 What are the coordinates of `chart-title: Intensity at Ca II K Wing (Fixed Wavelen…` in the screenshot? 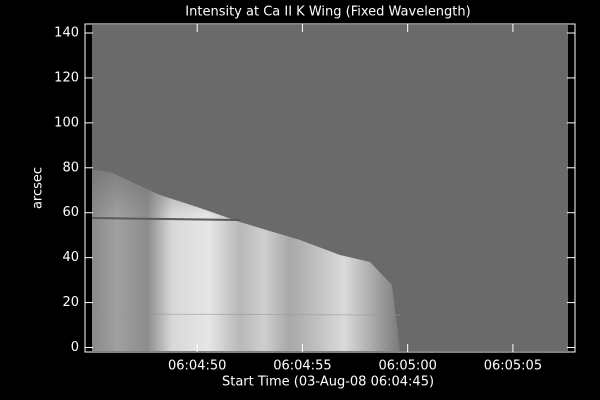 It's located at (327, 12).